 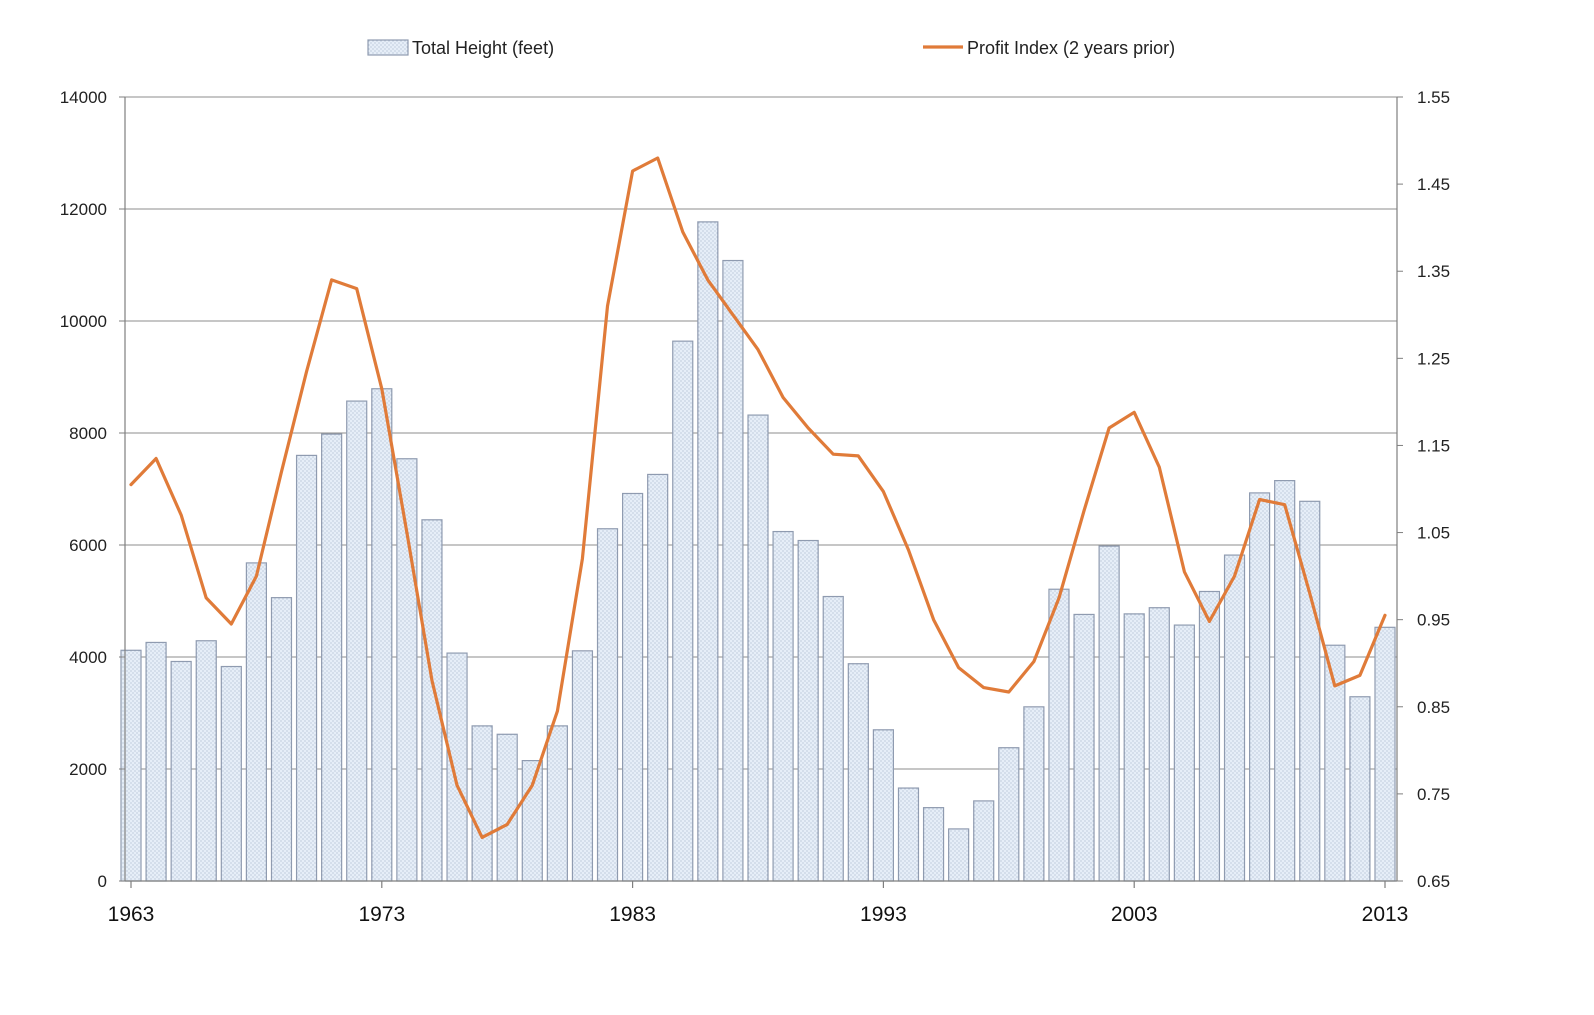 What do you see at coordinates (83, 209) in the screenshot?
I see `y-left-tick-label: 12000` at bounding box center [83, 209].